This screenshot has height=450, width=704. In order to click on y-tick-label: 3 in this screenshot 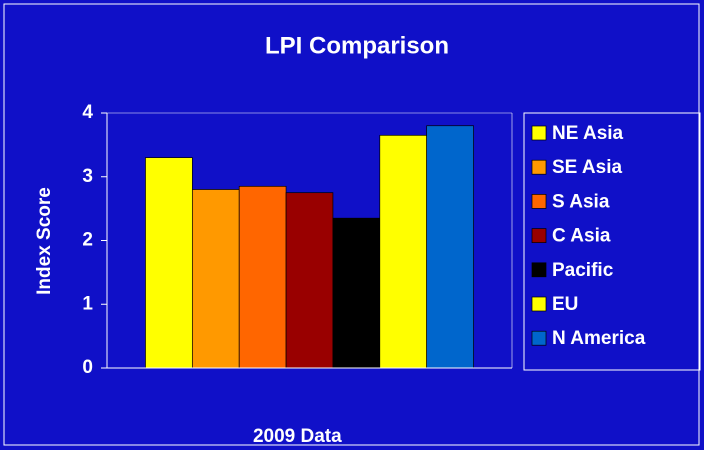, I will do `click(87, 176)`.